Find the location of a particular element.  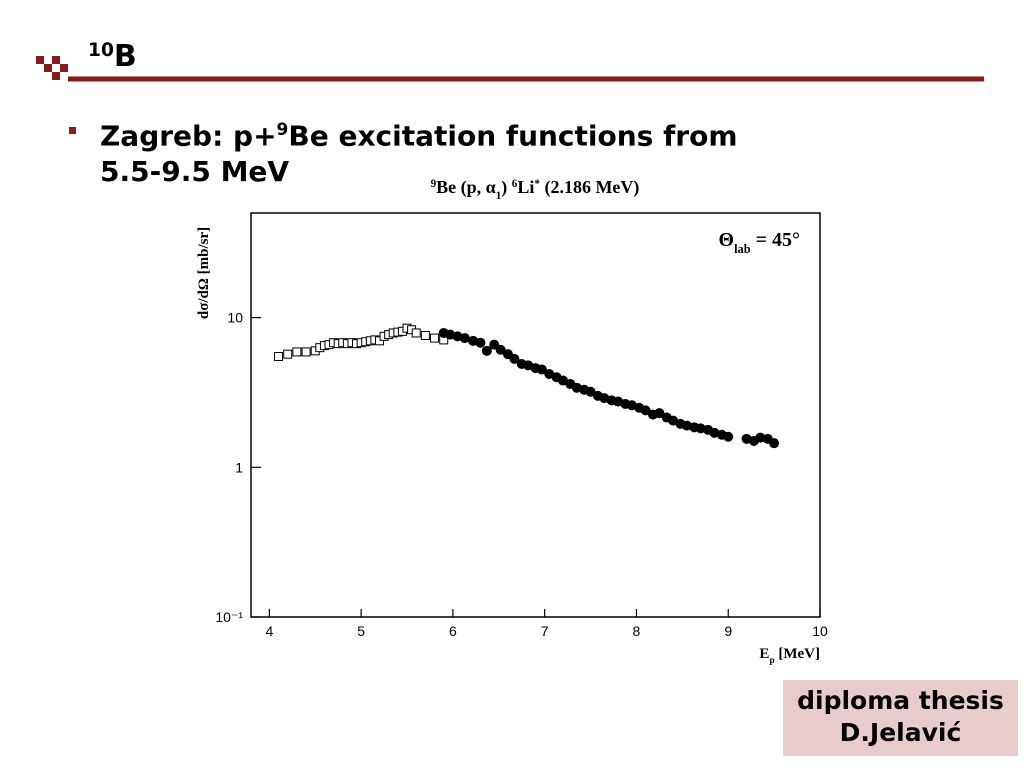

y-axis-label: dσ/dΩ [mb/sr] is located at coordinates (204, 273).